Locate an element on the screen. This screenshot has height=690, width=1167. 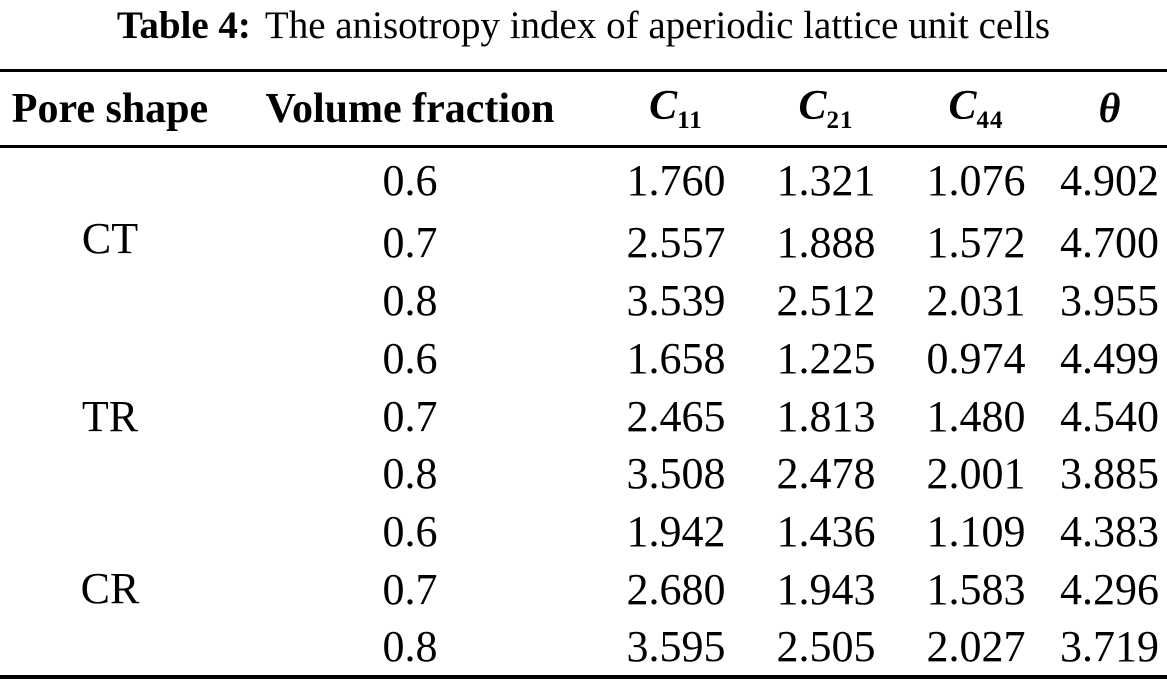
cell-c44: 1.076 is located at coordinates (976, 181).